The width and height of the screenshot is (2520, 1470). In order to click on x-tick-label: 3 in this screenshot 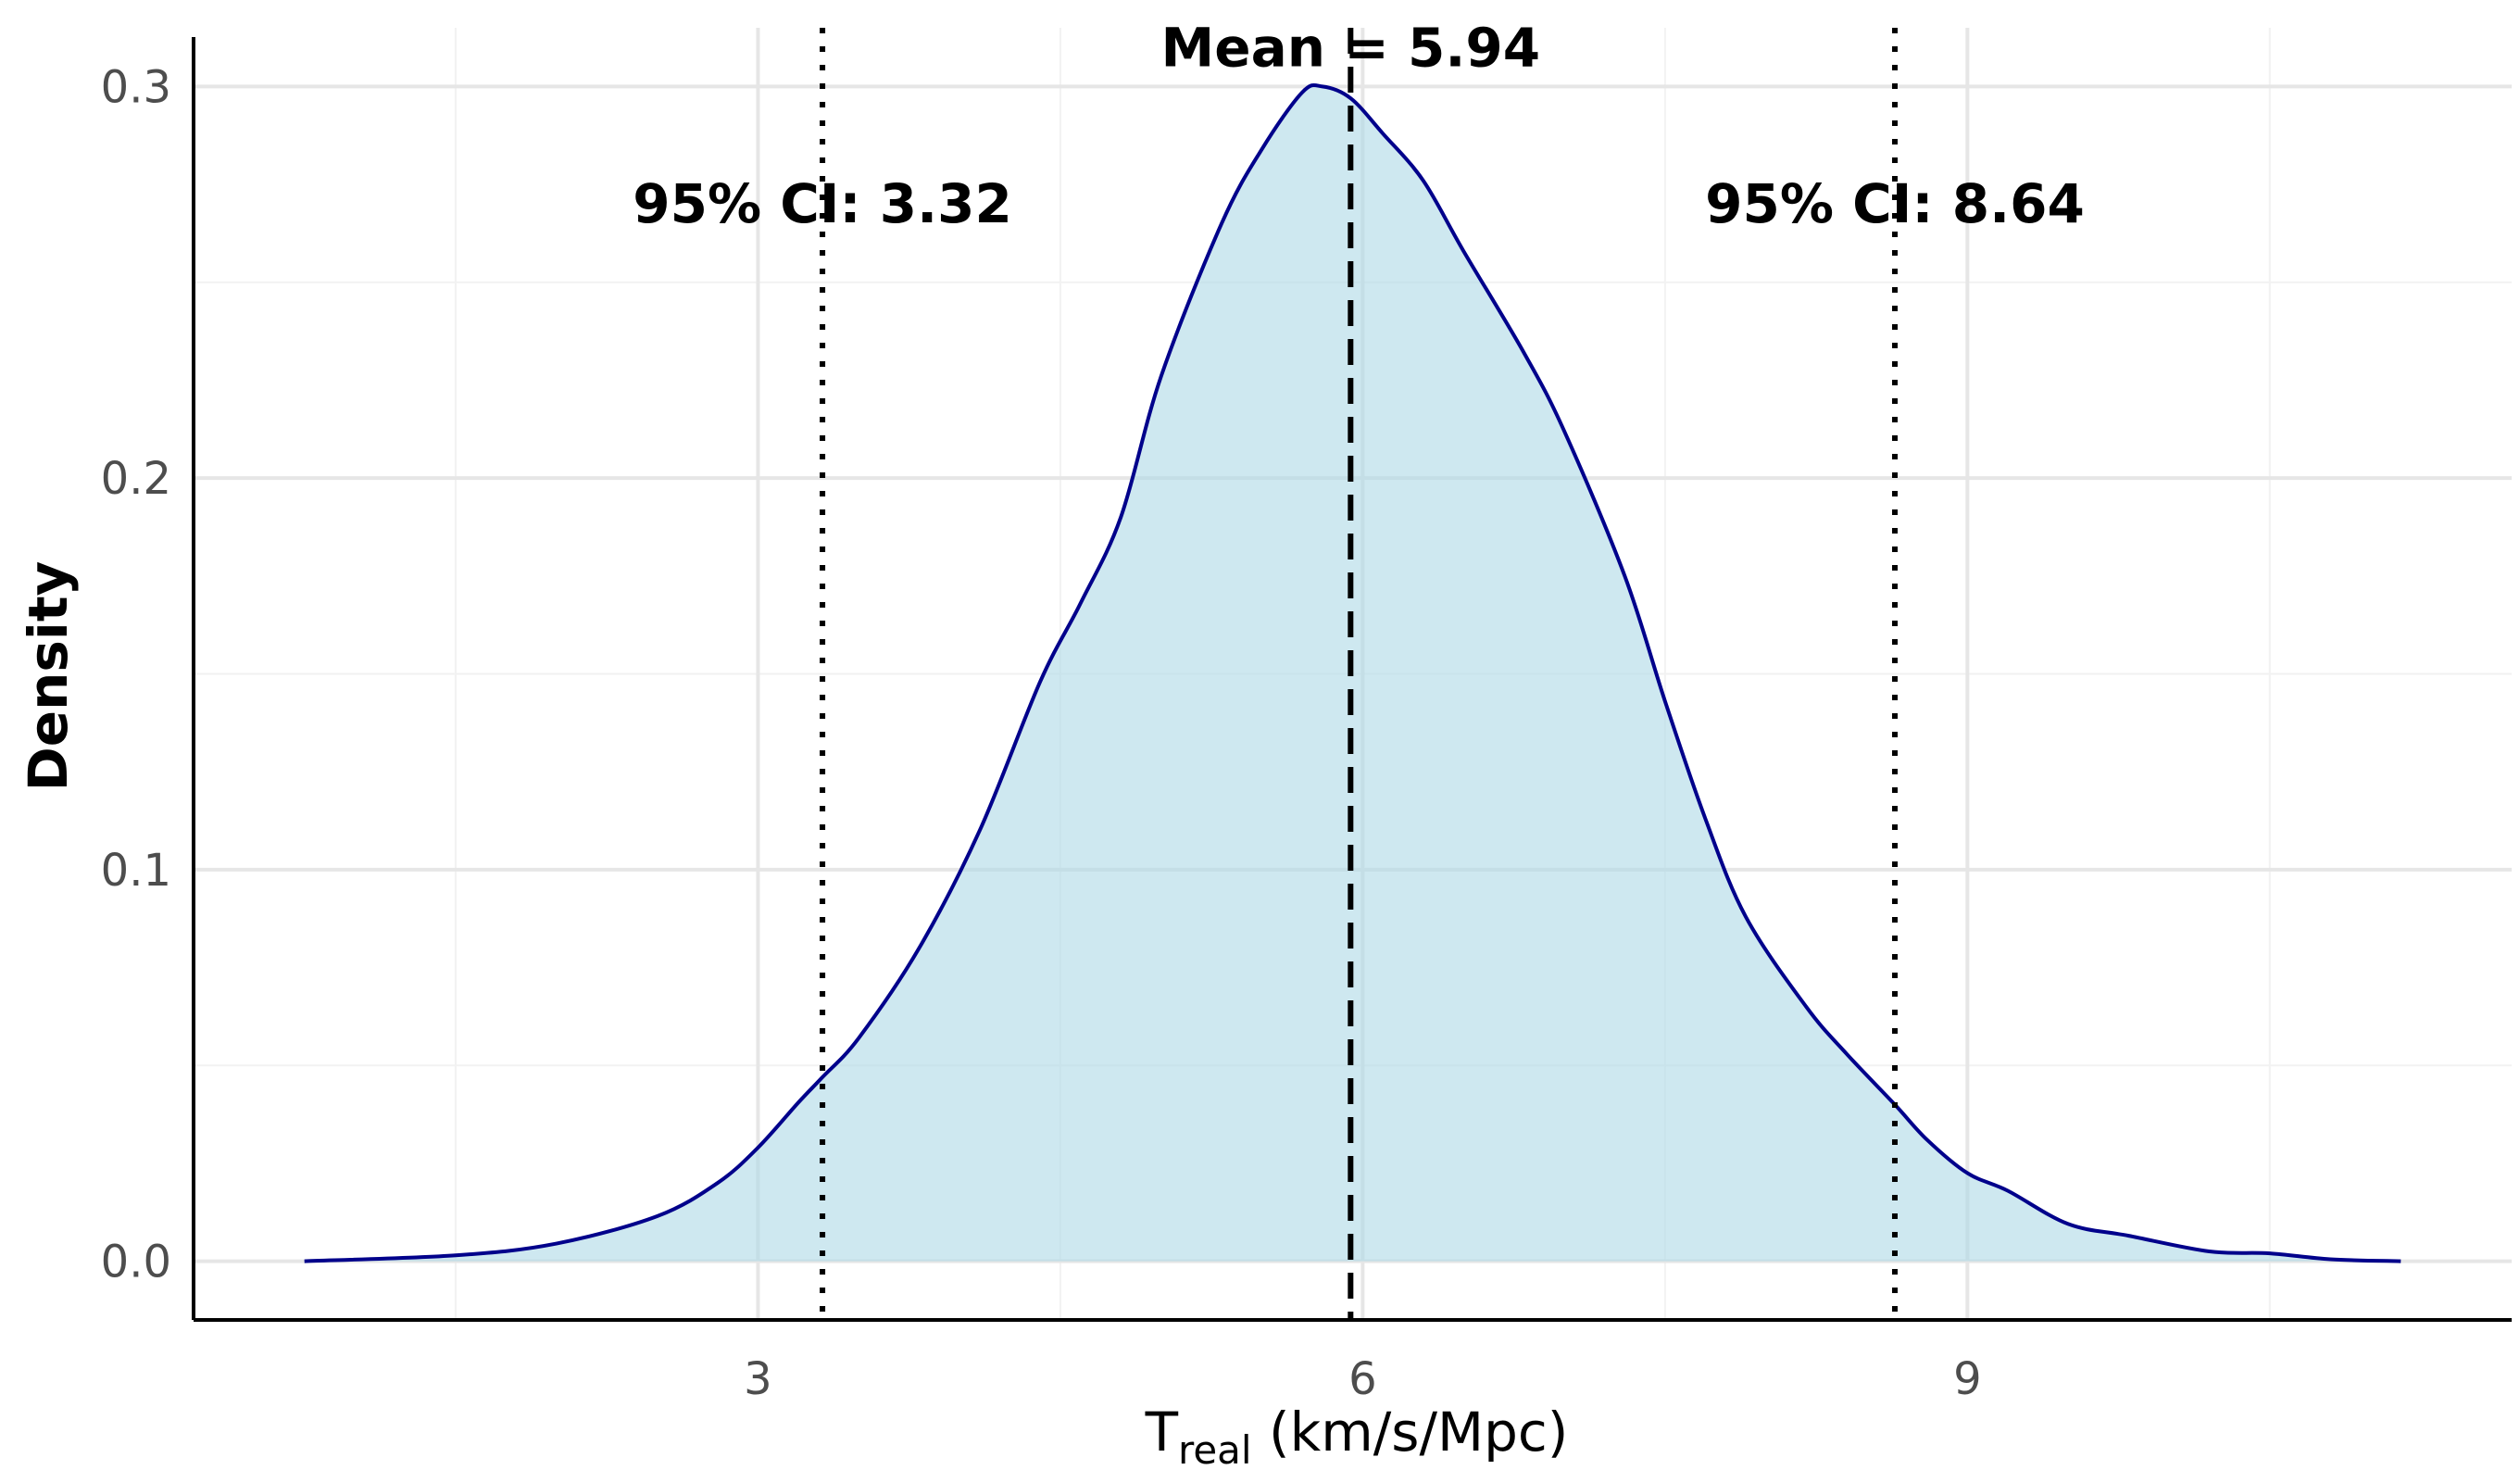, I will do `click(758, 1379)`.